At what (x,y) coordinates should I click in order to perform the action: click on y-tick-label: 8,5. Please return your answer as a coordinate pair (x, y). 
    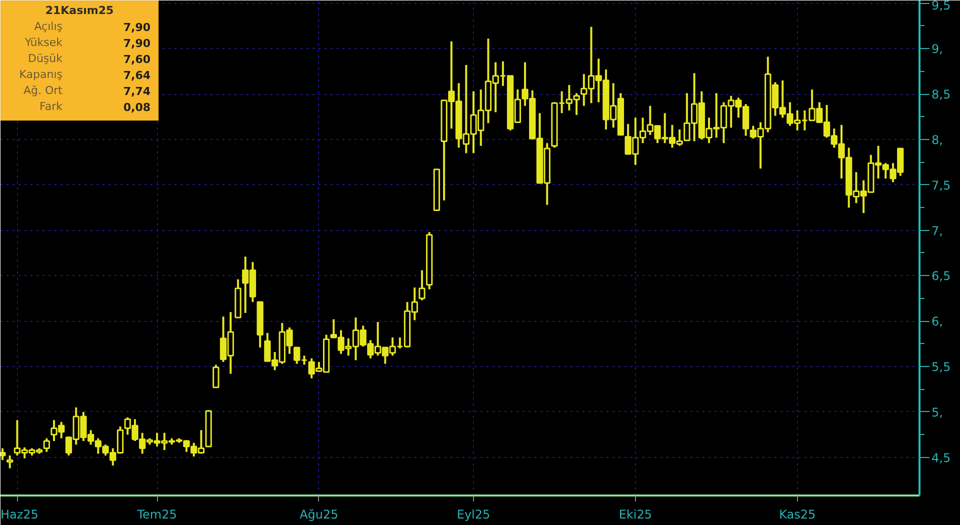
    Looking at the image, I should click on (941, 95).